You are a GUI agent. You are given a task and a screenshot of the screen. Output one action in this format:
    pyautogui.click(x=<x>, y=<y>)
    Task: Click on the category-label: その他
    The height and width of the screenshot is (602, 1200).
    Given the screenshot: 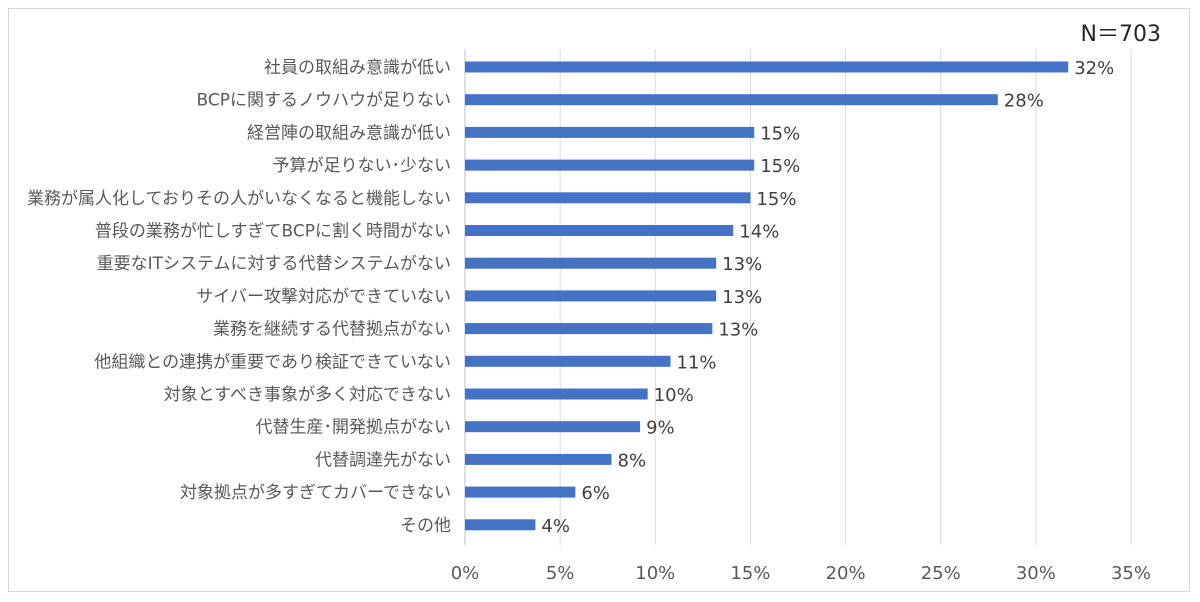 What is the action you would take?
    pyautogui.click(x=425, y=526)
    